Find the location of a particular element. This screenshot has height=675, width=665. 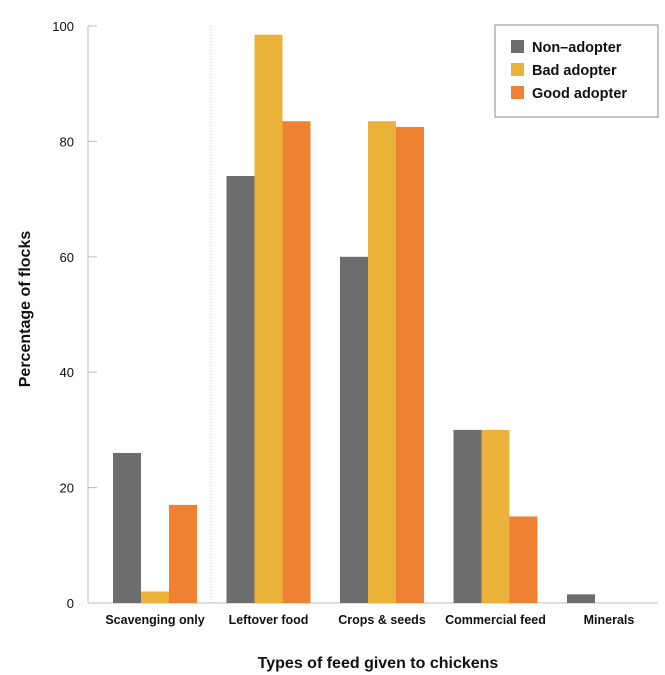

y-tick-label: 20 is located at coordinates (67, 488).